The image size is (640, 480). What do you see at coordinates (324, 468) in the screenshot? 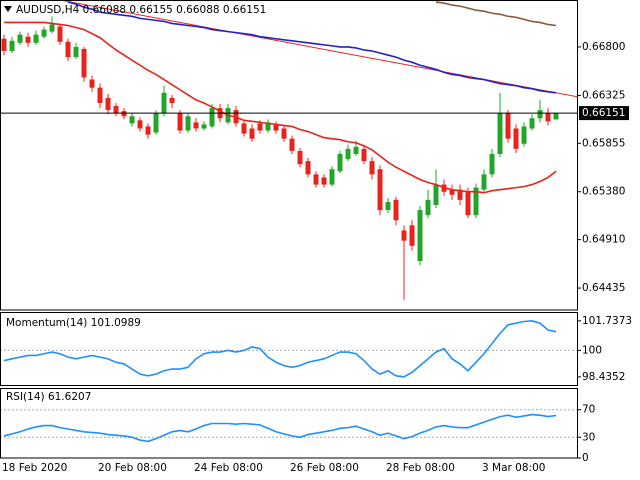
I see `x-tick-label: 26 Feb 08:00` at bounding box center [324, 468].